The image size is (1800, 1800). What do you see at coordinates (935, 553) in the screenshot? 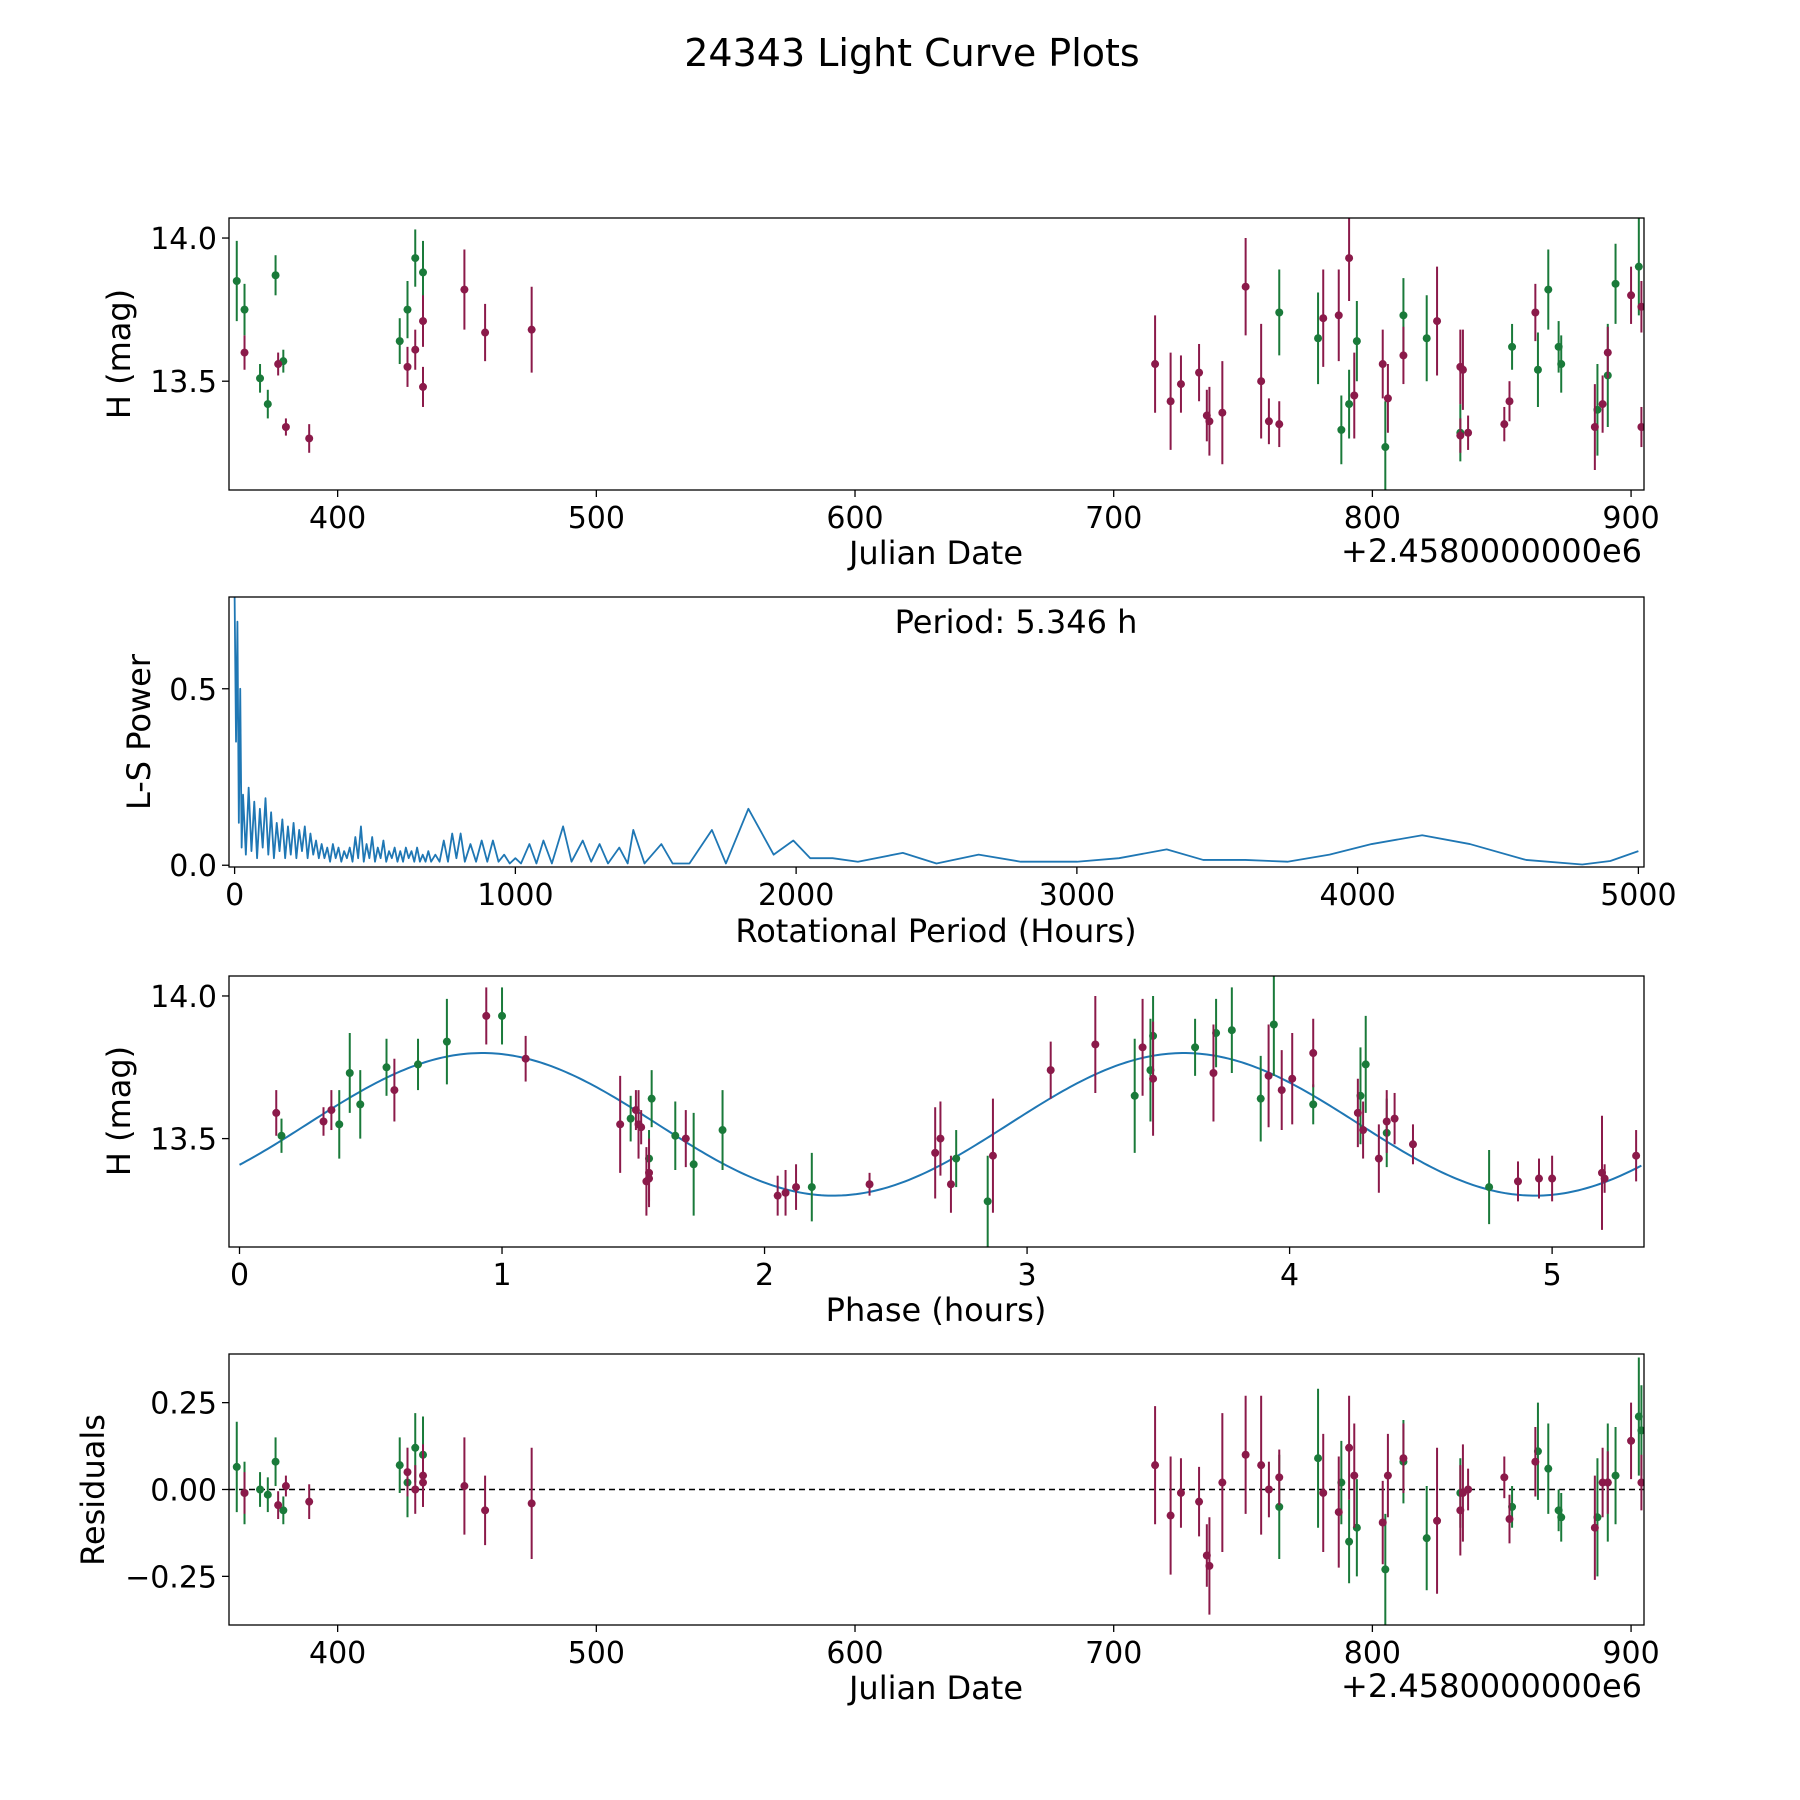
I see `light-curve-xlabel: Julian Date` at bounding box center [935, 553].